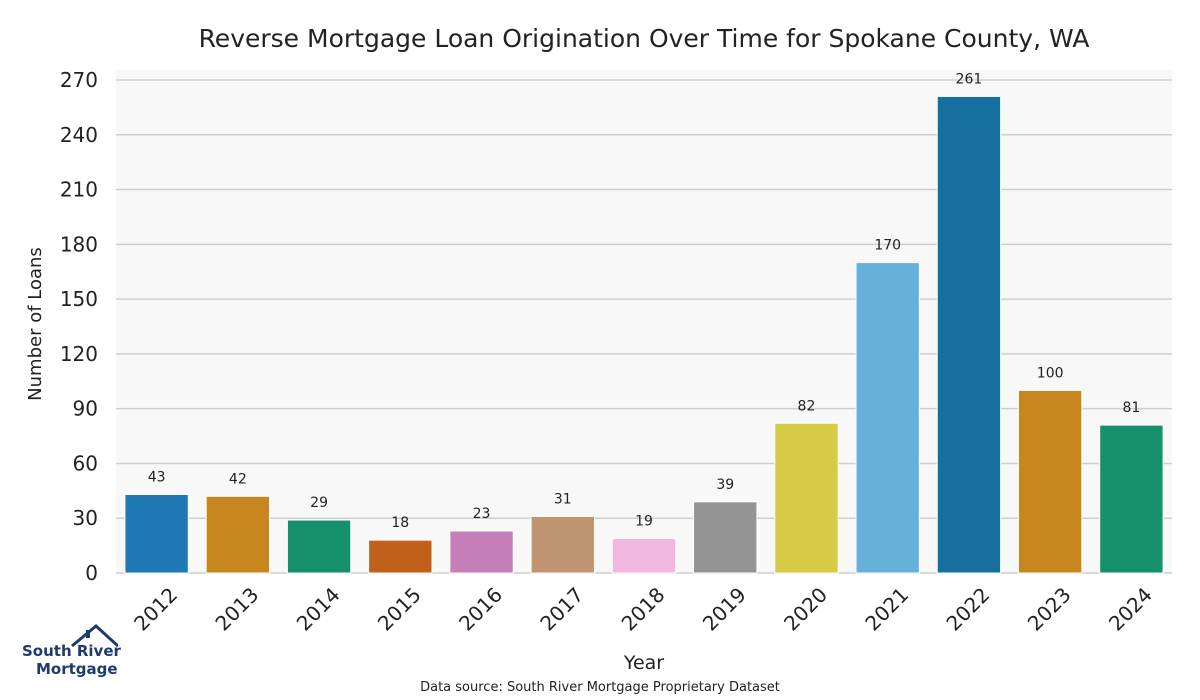  I want to click on y-tick-label: 90, so click(85, 409).